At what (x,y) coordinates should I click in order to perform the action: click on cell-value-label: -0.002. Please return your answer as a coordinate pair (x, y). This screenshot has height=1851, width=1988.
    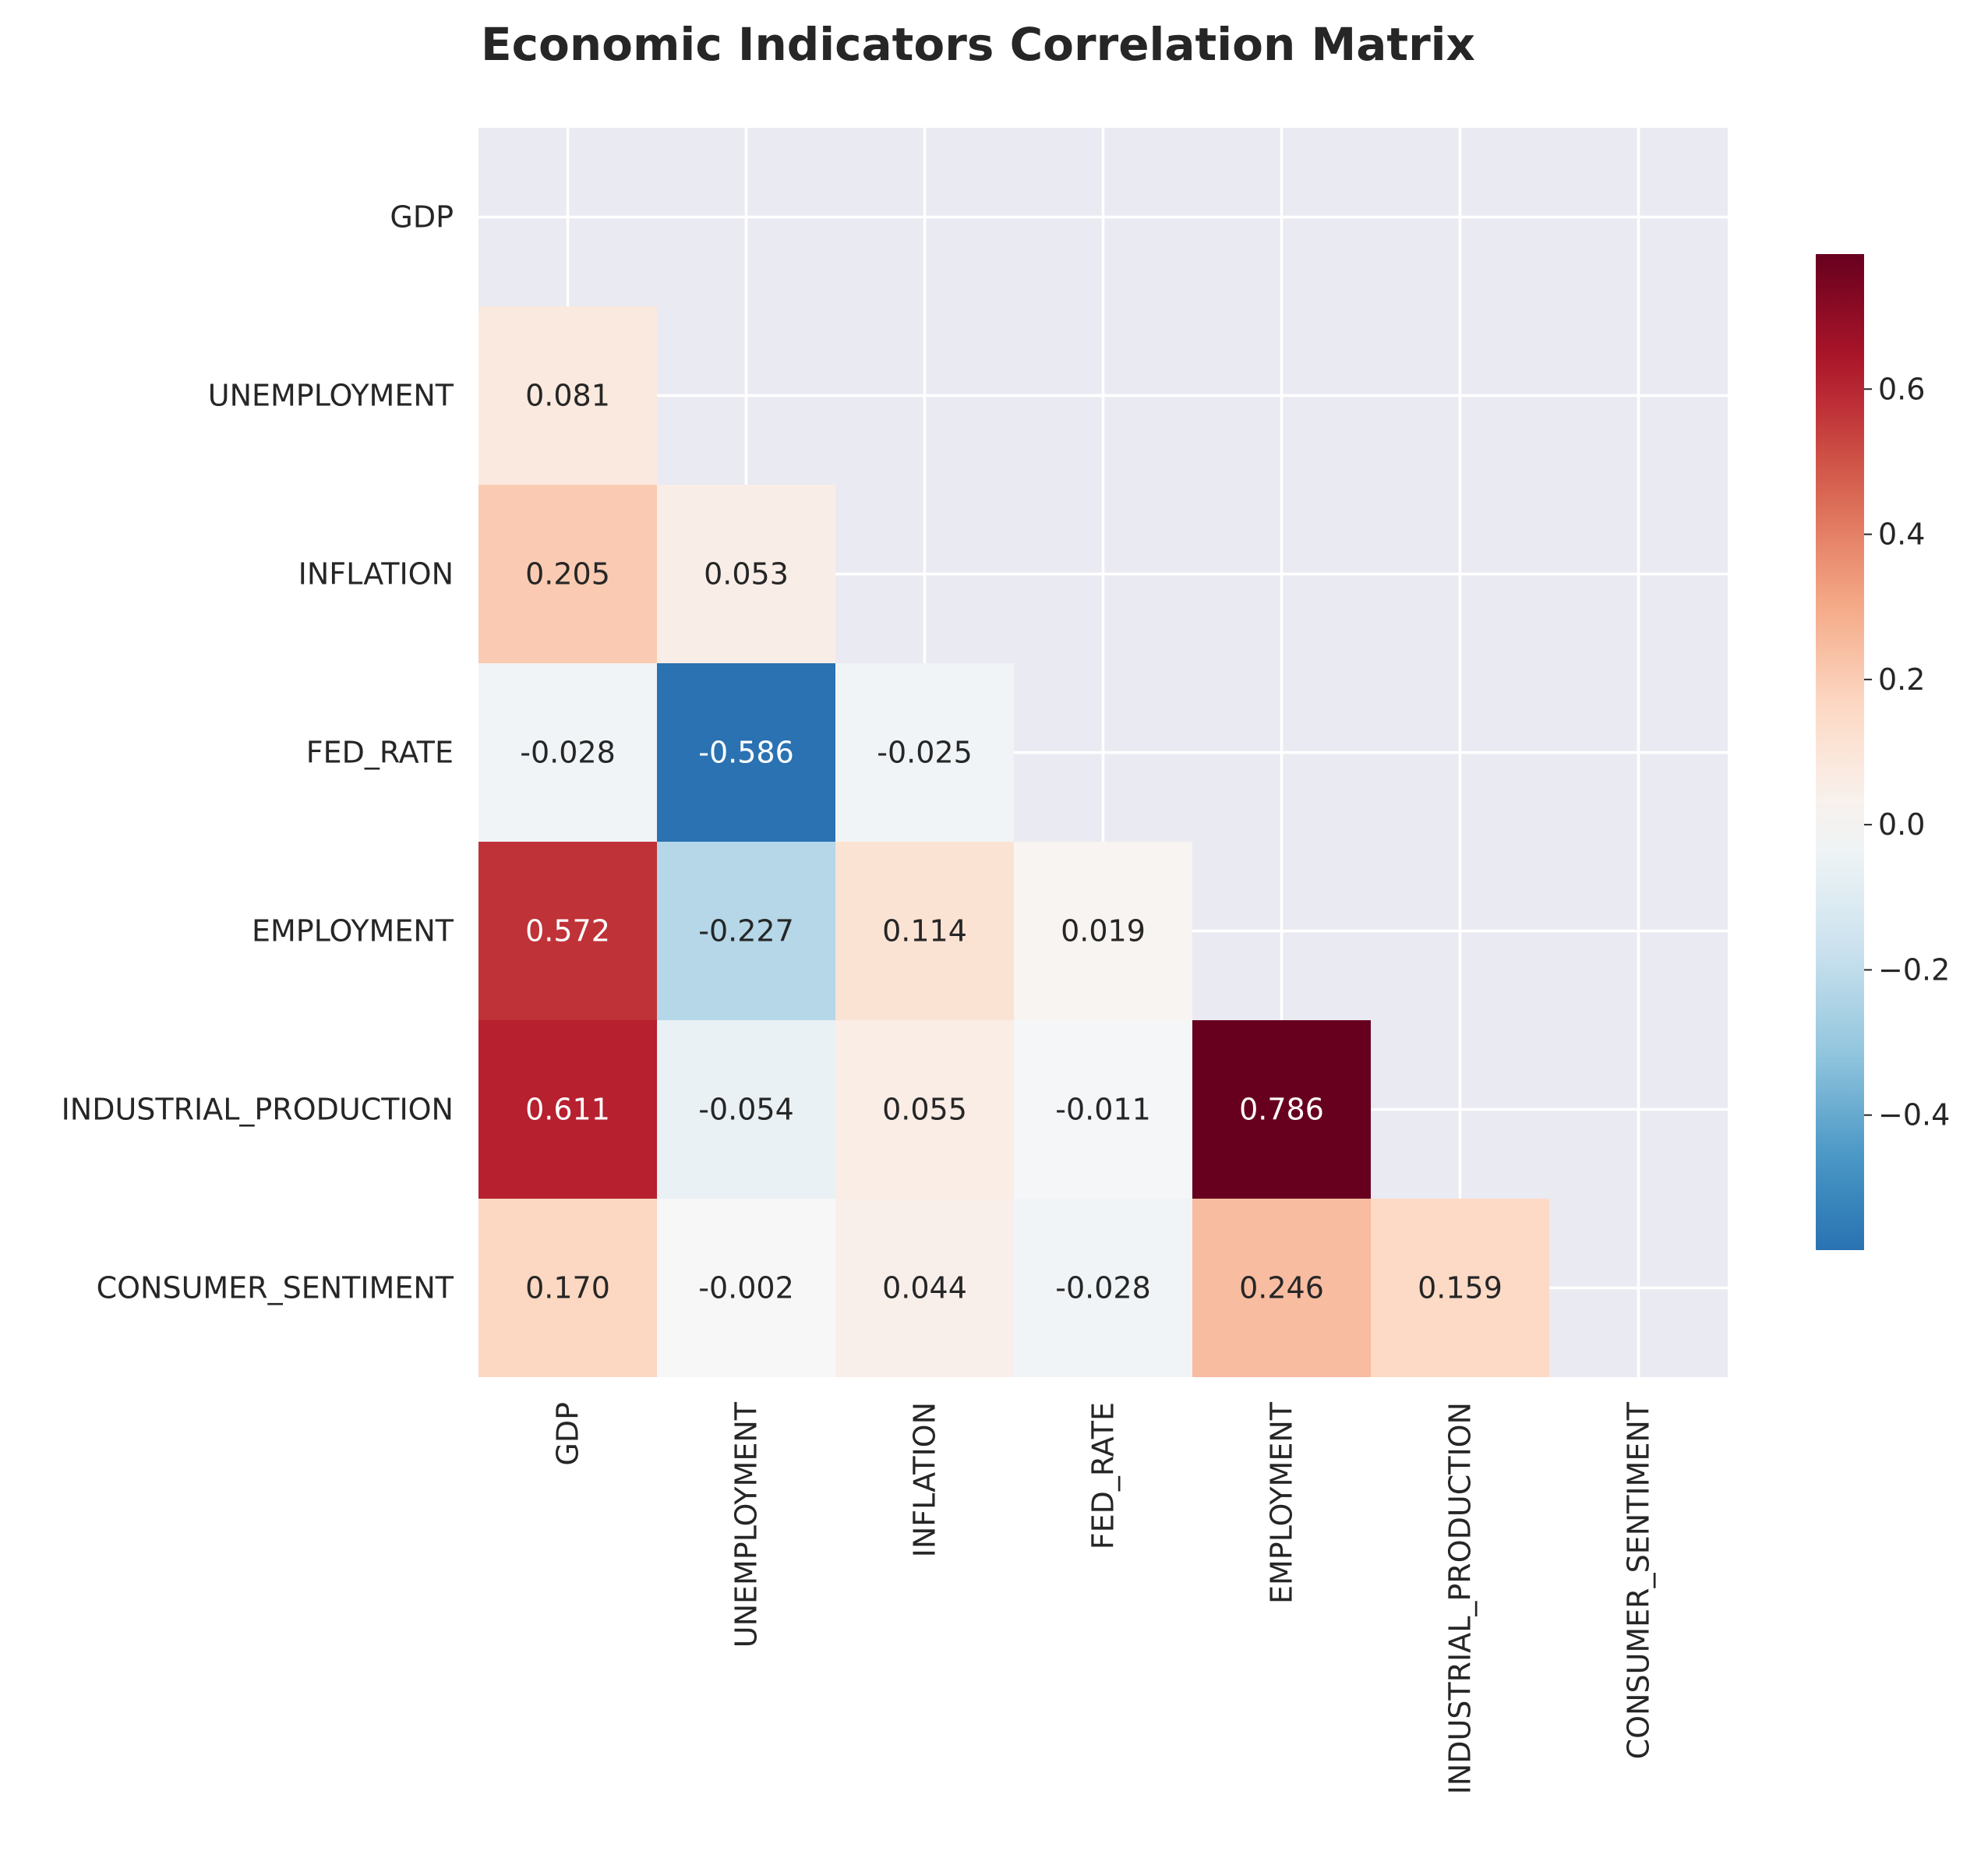
    Looking at the image, I should click on (746, 1288).